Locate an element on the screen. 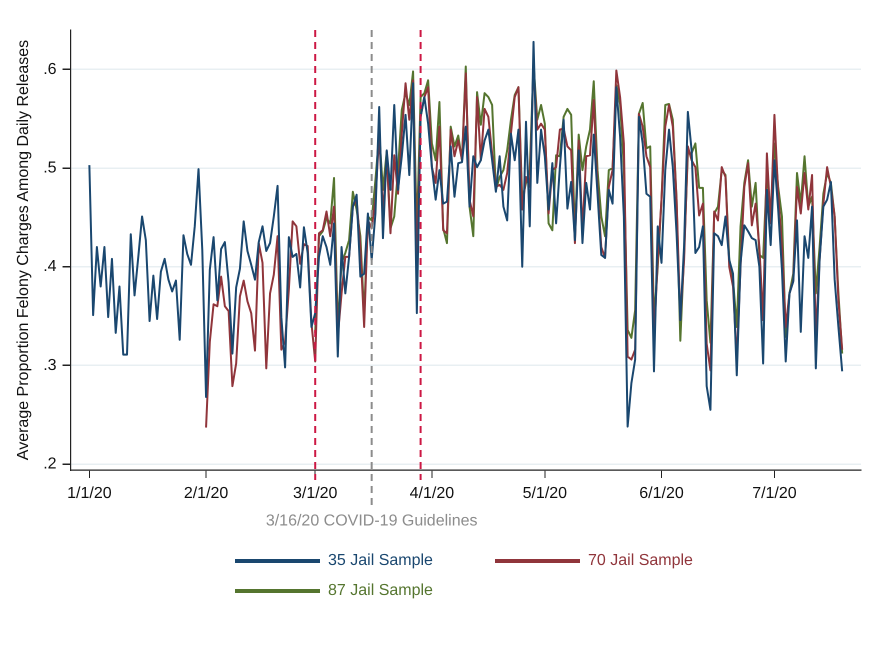  text: 35 Jail Sample is located at coordinates (380, 561).